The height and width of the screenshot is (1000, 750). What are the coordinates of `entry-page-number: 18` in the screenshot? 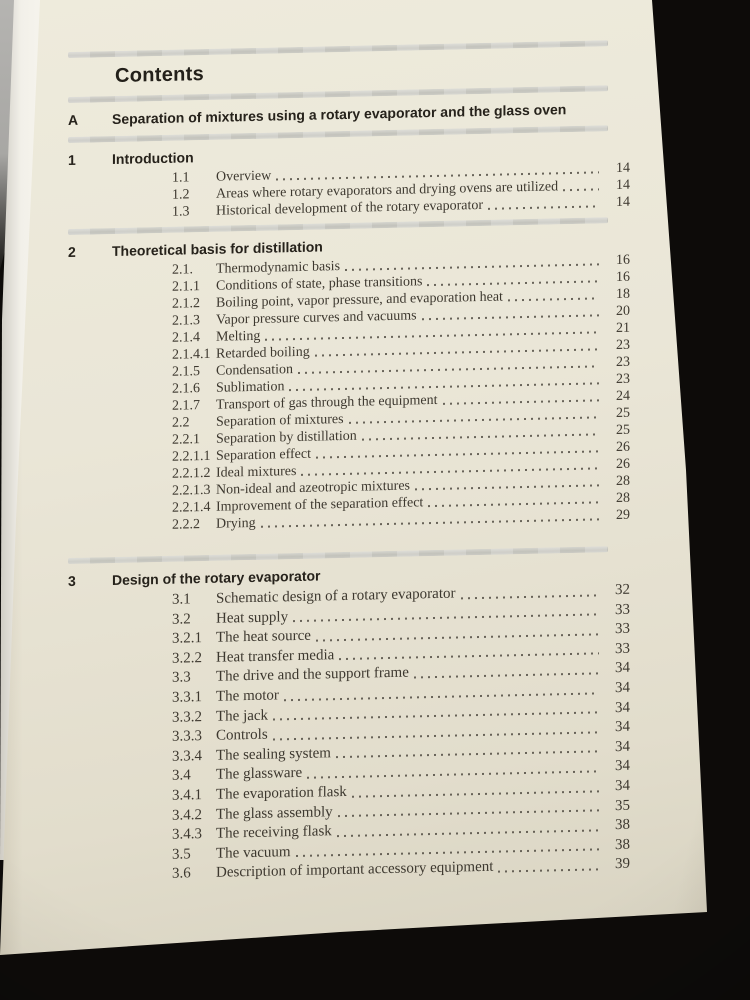 It's located at (623, 294).